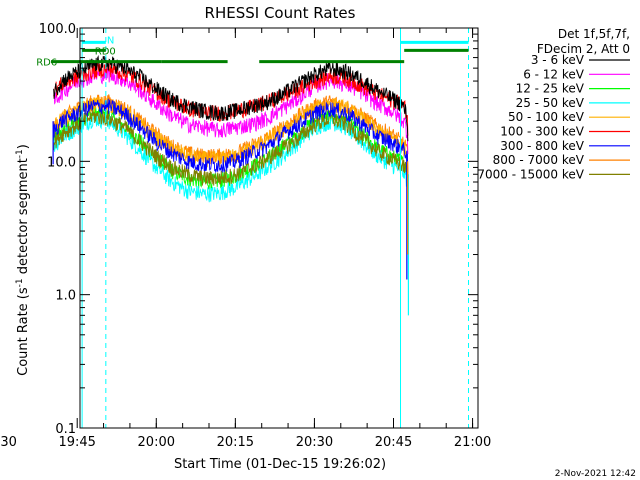 The width and height of the screenshot is (640, 480). What do you see at coordinates (76, 442) in the screenshot?
I see `x-tick-label-1: 19:45` at bounding box center [76, 442].